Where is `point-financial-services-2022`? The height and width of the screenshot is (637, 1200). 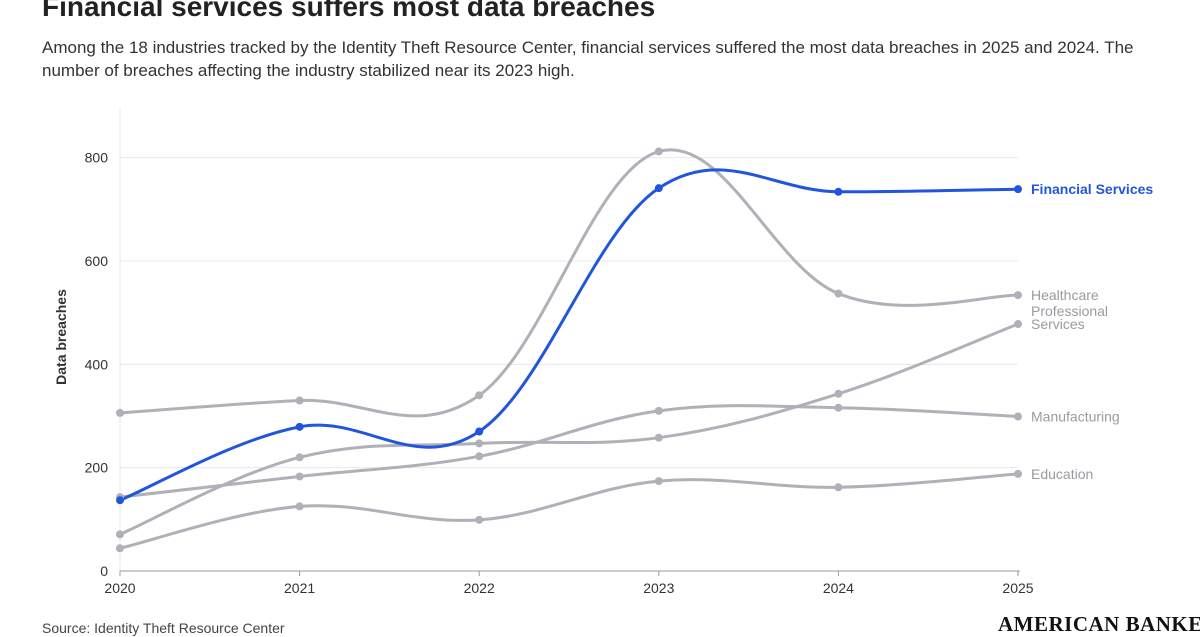 point-financial-services-2022 is located at coordinates (479, 431).